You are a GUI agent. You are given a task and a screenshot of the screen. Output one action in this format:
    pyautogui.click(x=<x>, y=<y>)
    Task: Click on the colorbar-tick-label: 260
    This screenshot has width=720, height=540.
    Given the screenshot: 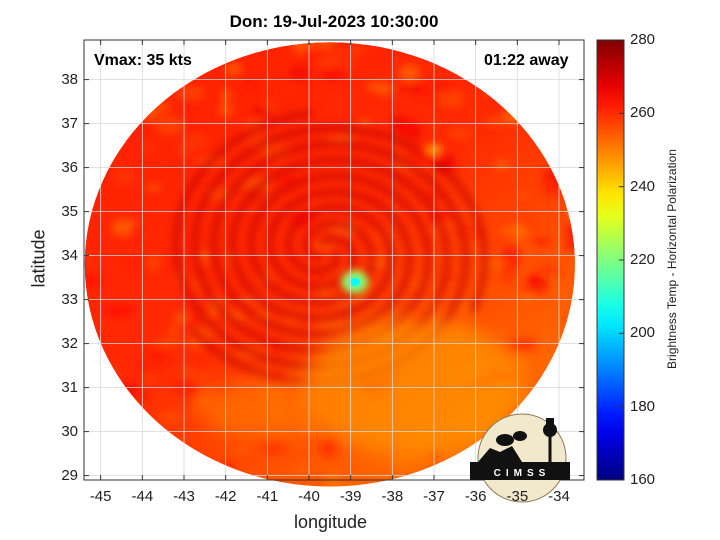 What is the action you would take?
    pyautogui.click(x=643, y=113)
    